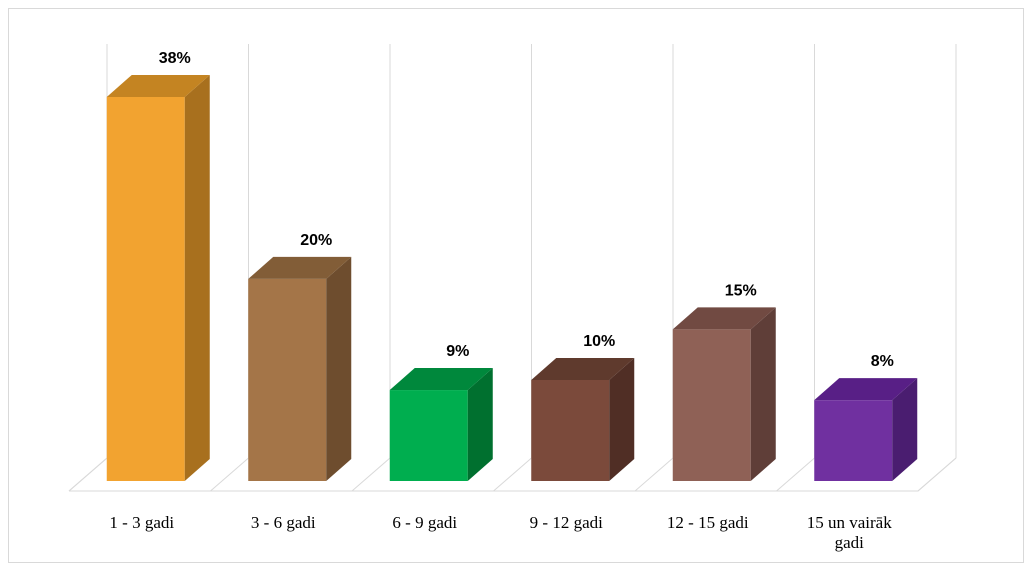 Image resolution: width=1034 pixels, height=571 pixels. What do you see at coordinates (882, 361) in the screenshot?
I see `data-label: 8%` at bounding box center [882, 361].